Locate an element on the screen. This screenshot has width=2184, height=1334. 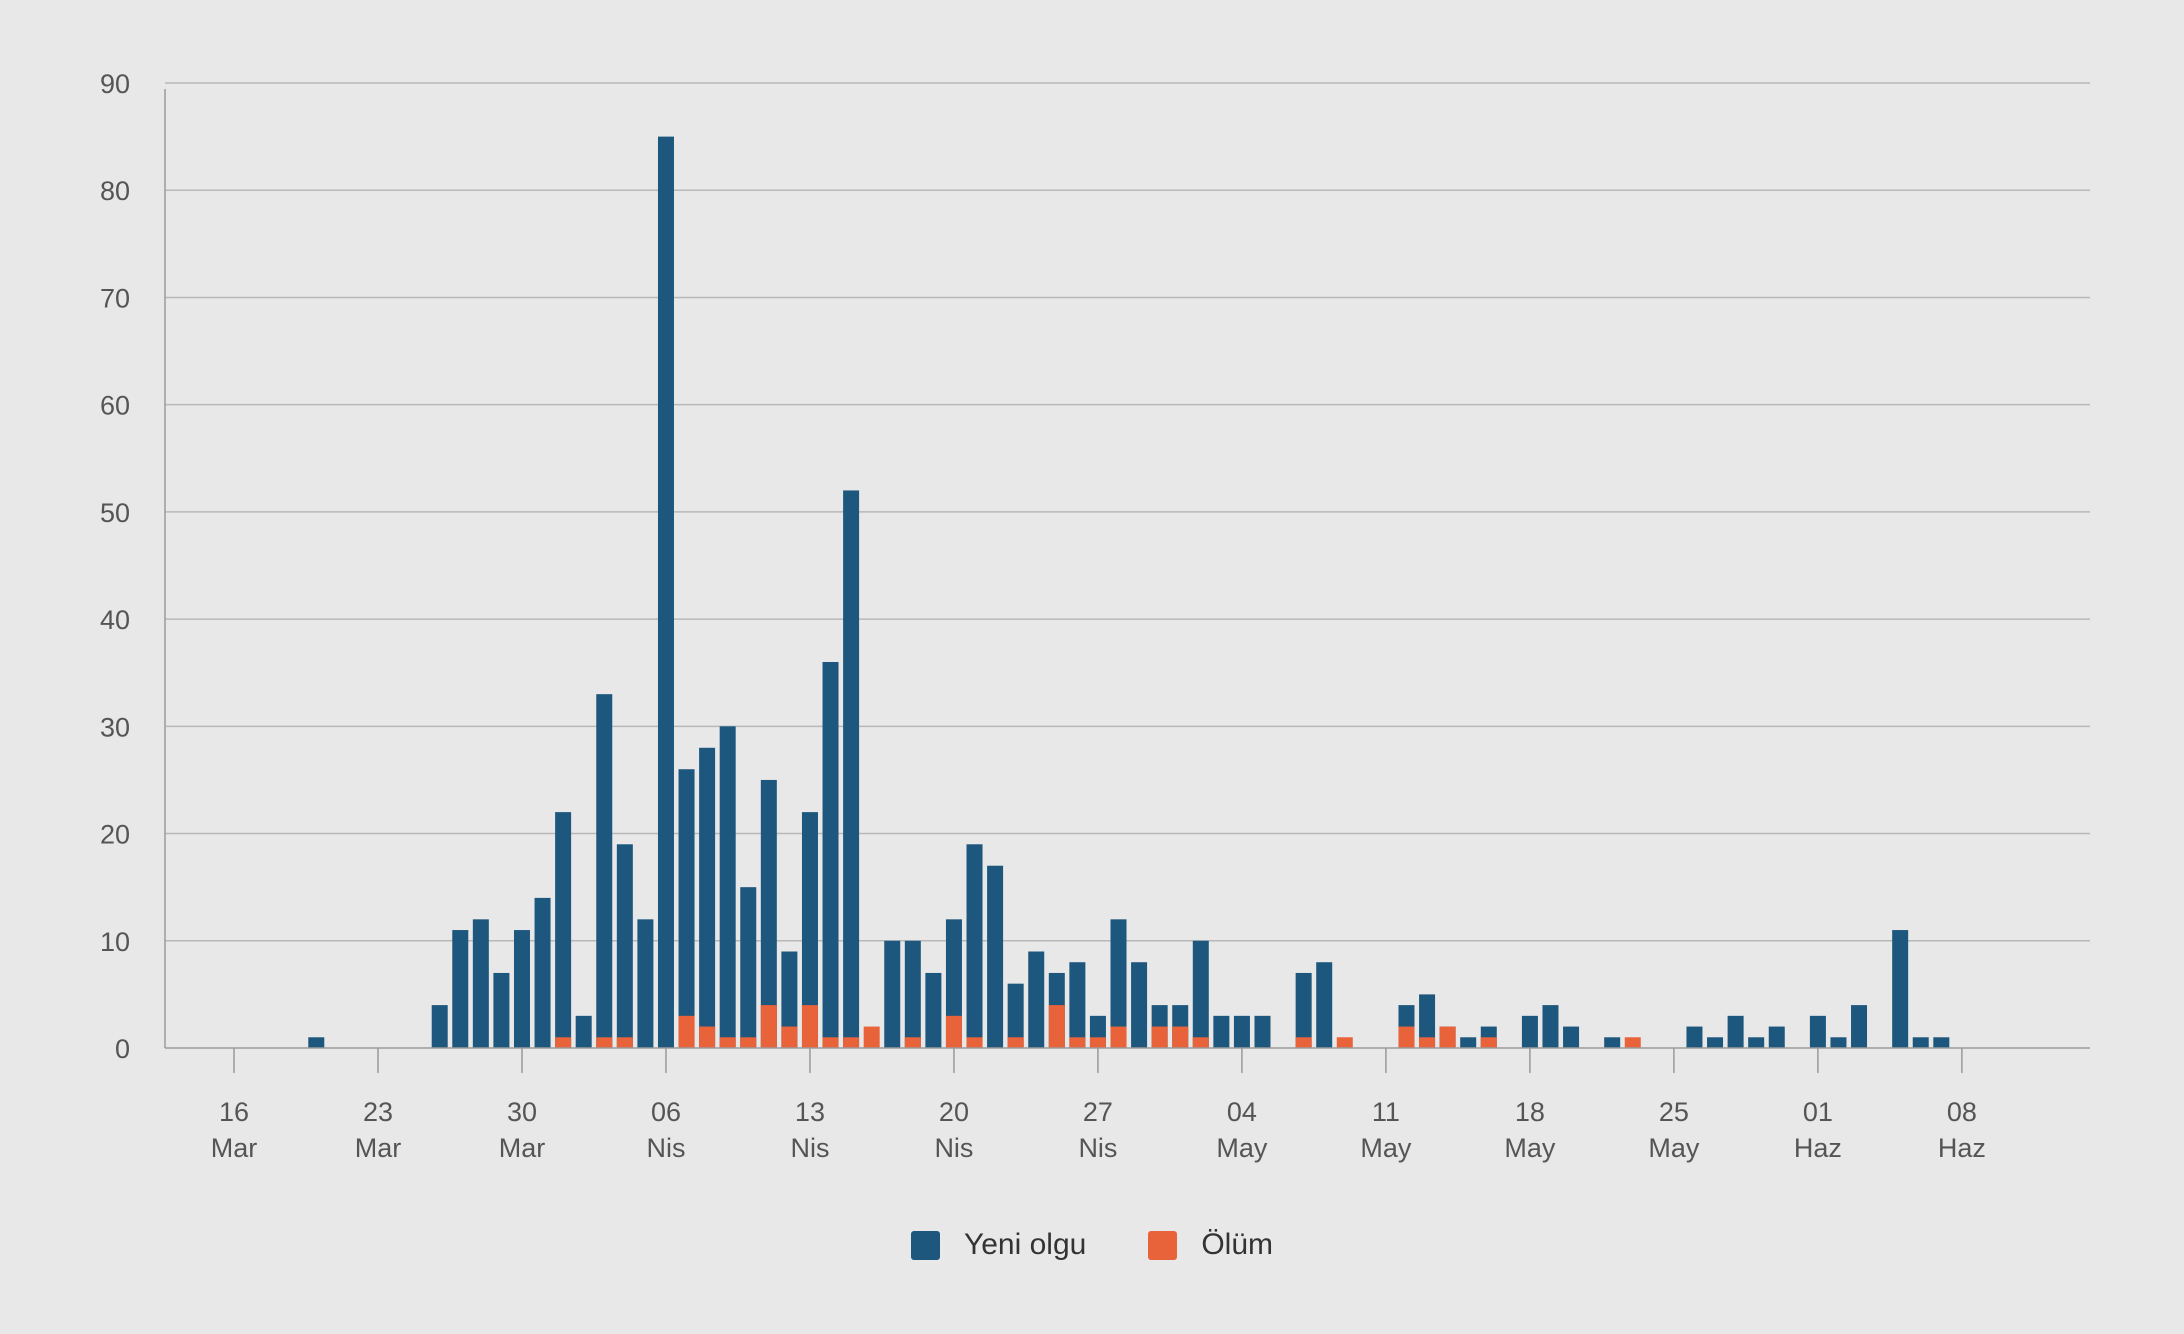
y-tick-label: 50 is located at coordinates (115, 513).